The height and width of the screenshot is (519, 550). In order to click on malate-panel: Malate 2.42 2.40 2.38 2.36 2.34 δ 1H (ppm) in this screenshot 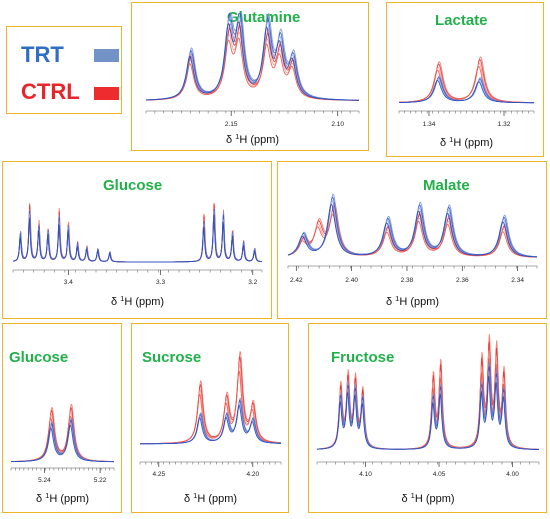, I will do `click(412, 240)`.